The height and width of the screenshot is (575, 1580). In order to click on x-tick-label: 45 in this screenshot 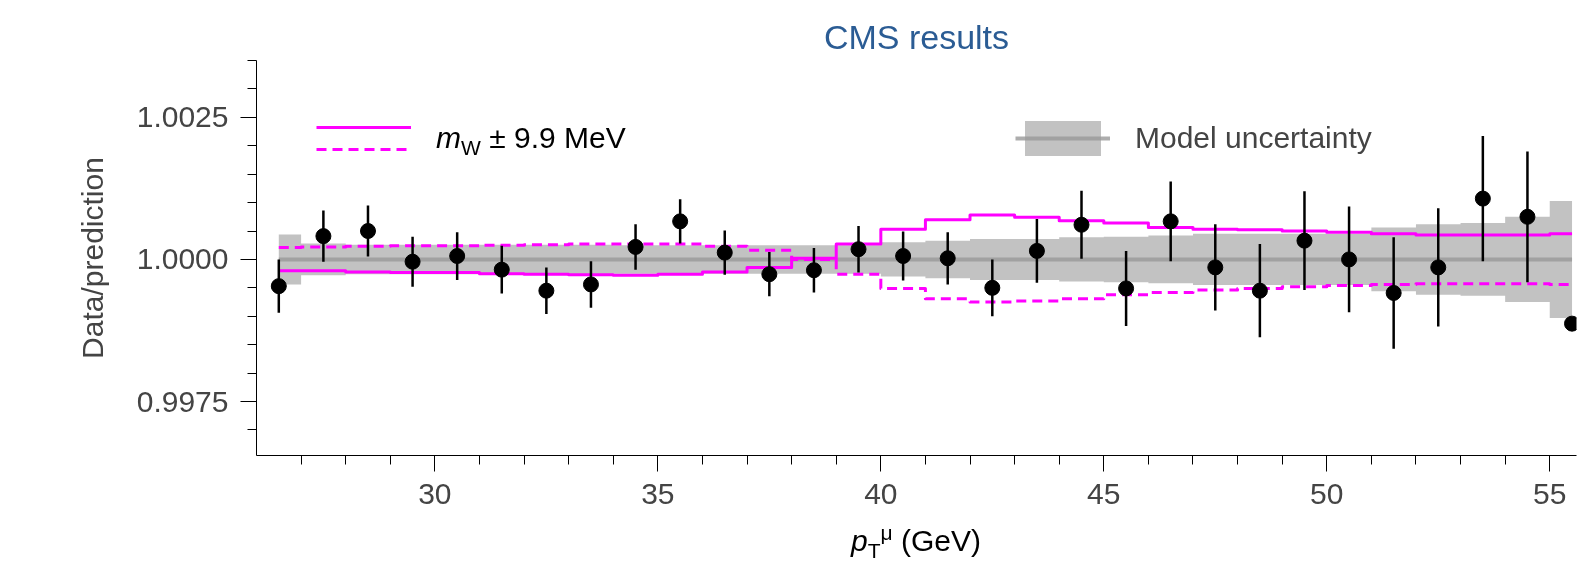, I will do `click(1104, 493)`.